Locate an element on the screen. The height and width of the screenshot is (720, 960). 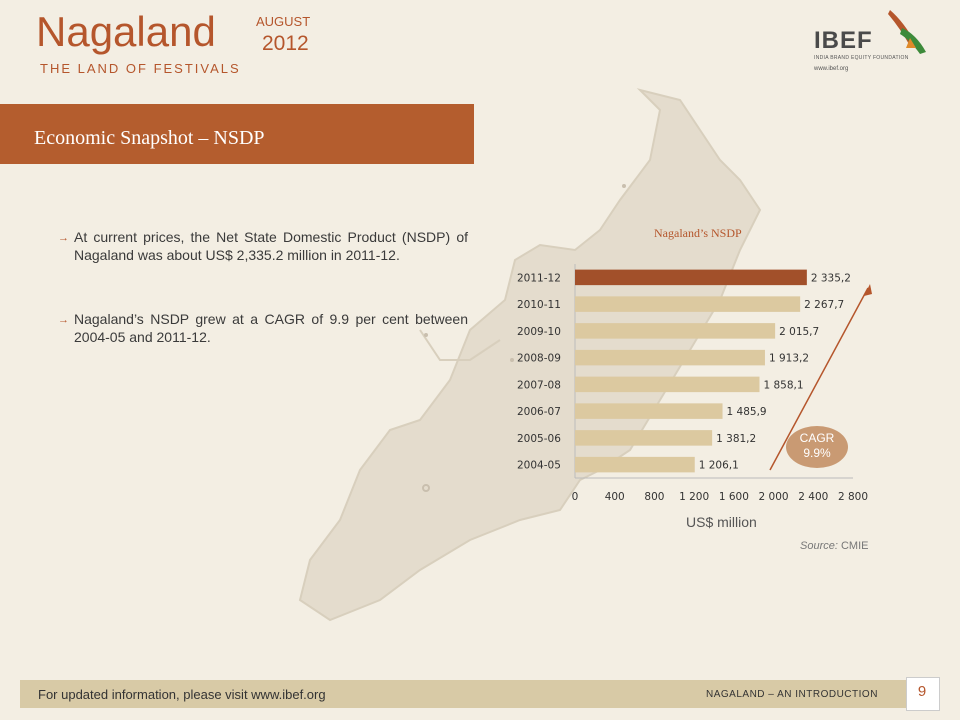
footer-section-label: NAGALAND – AN INTRODUCTION is located at coordinates (792, 694).